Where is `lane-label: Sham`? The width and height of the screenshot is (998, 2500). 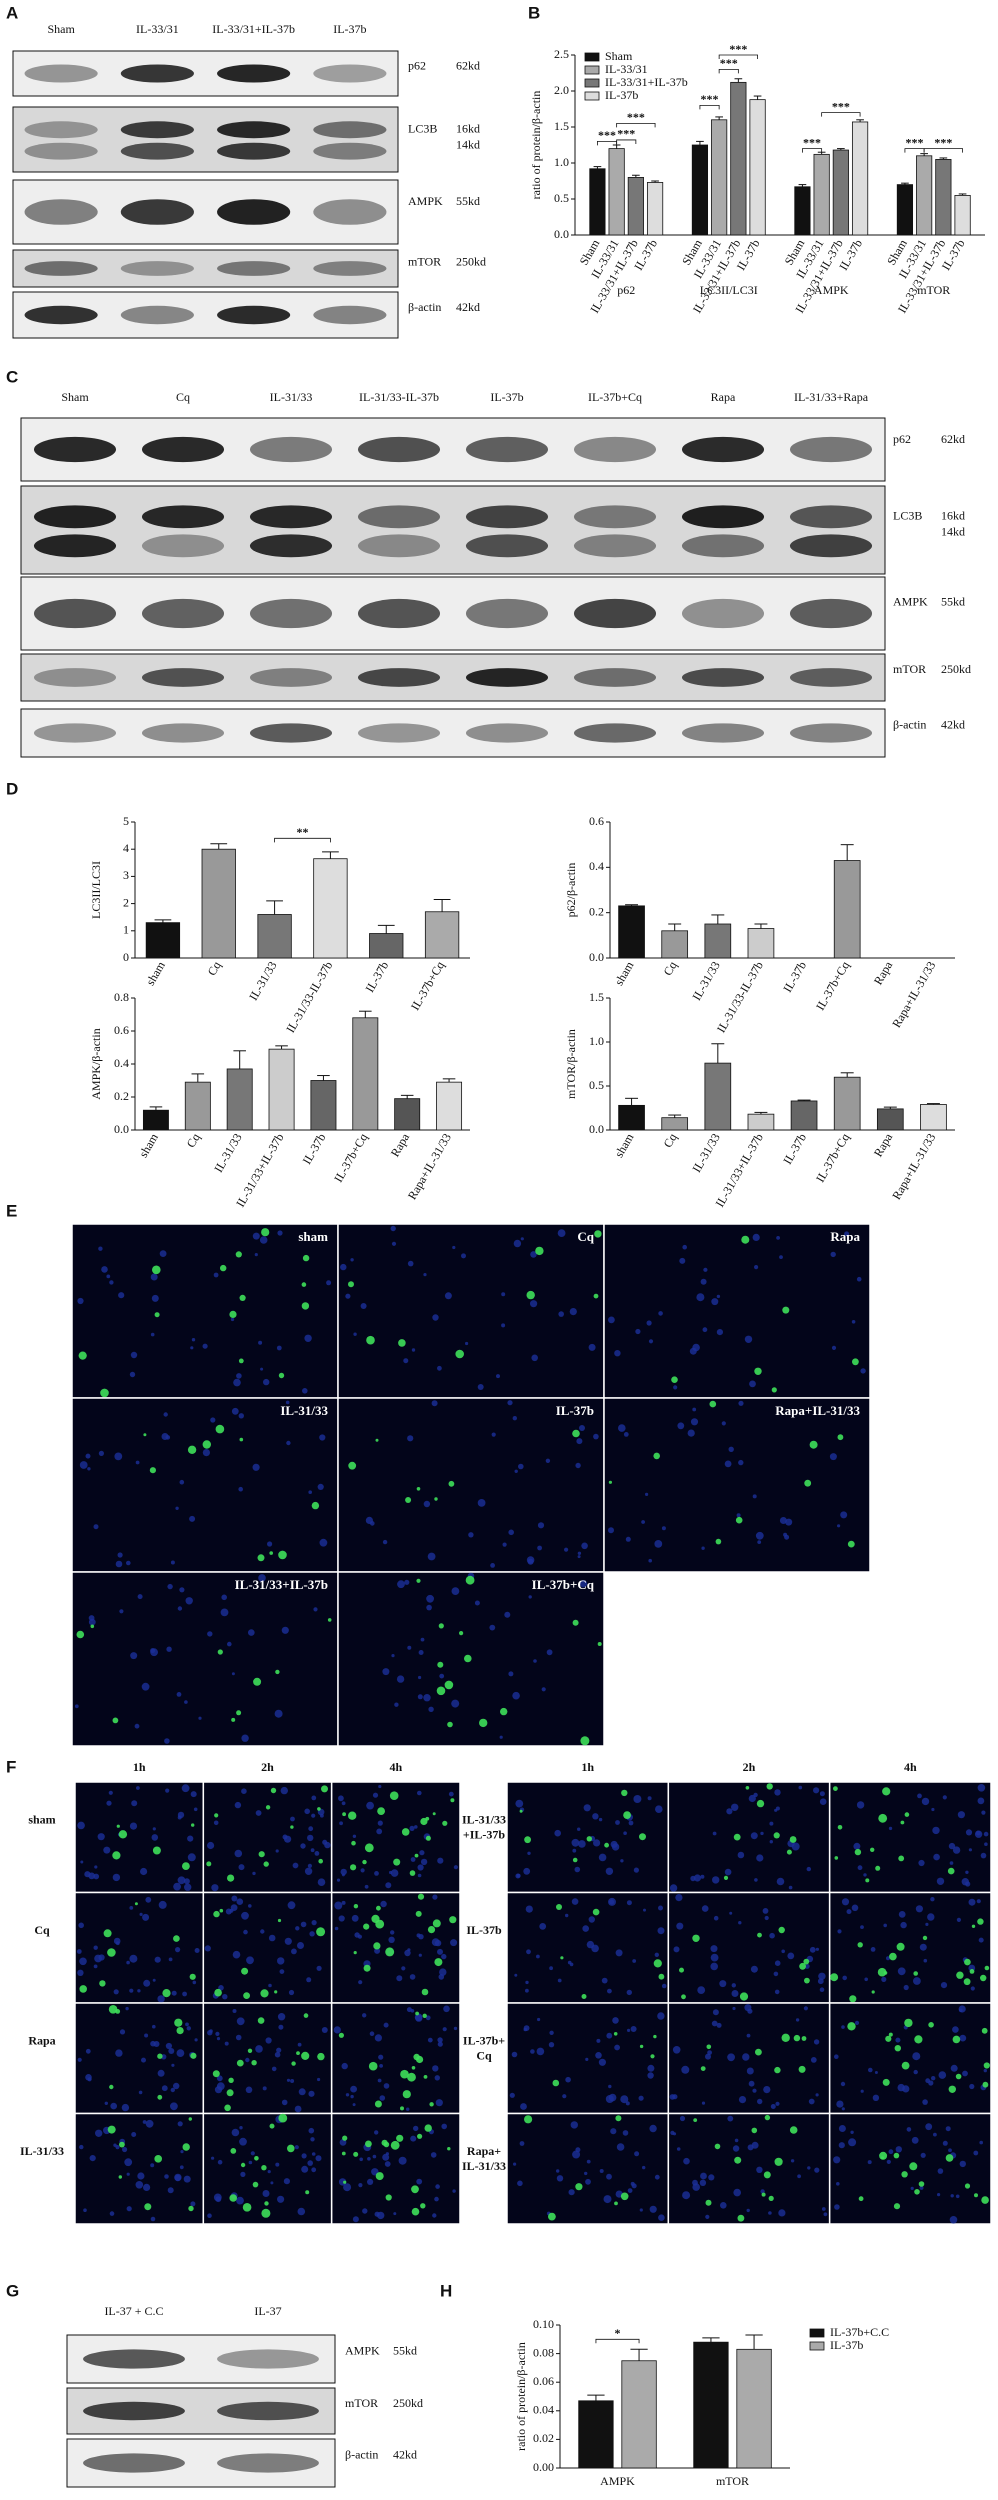 lane-label: Sham is located at coordinates (75, 397).